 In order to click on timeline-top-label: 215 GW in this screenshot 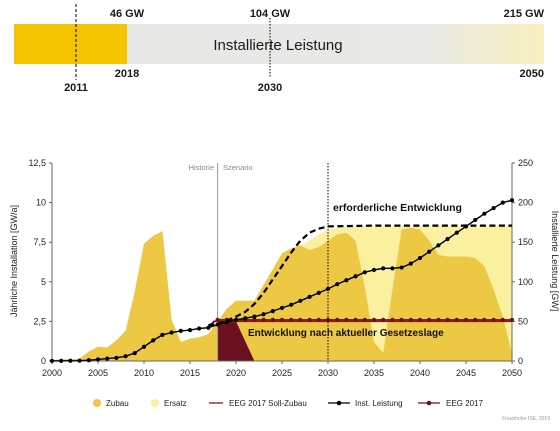, I will do `click(524, 14)`.